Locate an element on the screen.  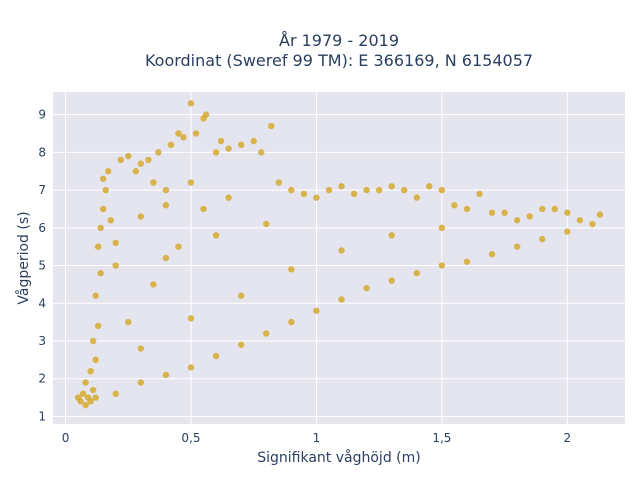
x-tick-label: 1 is located at coordinates (317, 438).